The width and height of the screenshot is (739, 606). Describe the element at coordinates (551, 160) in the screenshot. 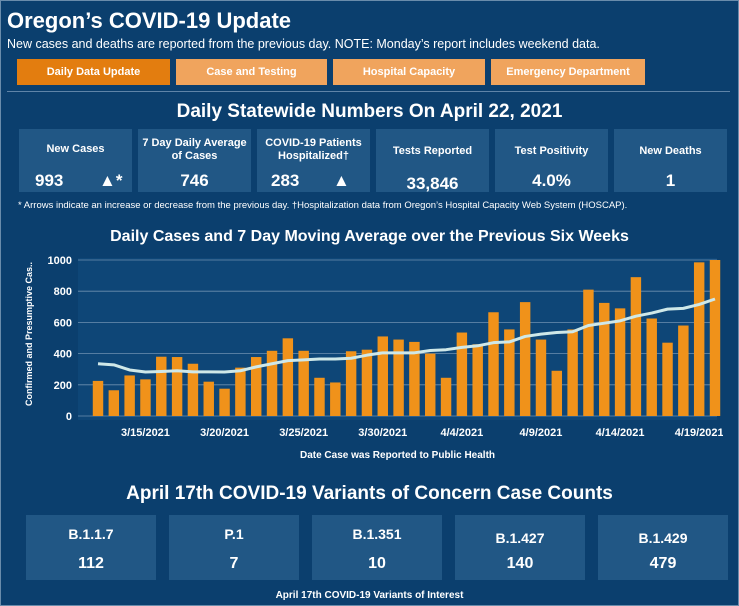

I see `stat-test-positivity: Test Positivity 4.0%` at that location.